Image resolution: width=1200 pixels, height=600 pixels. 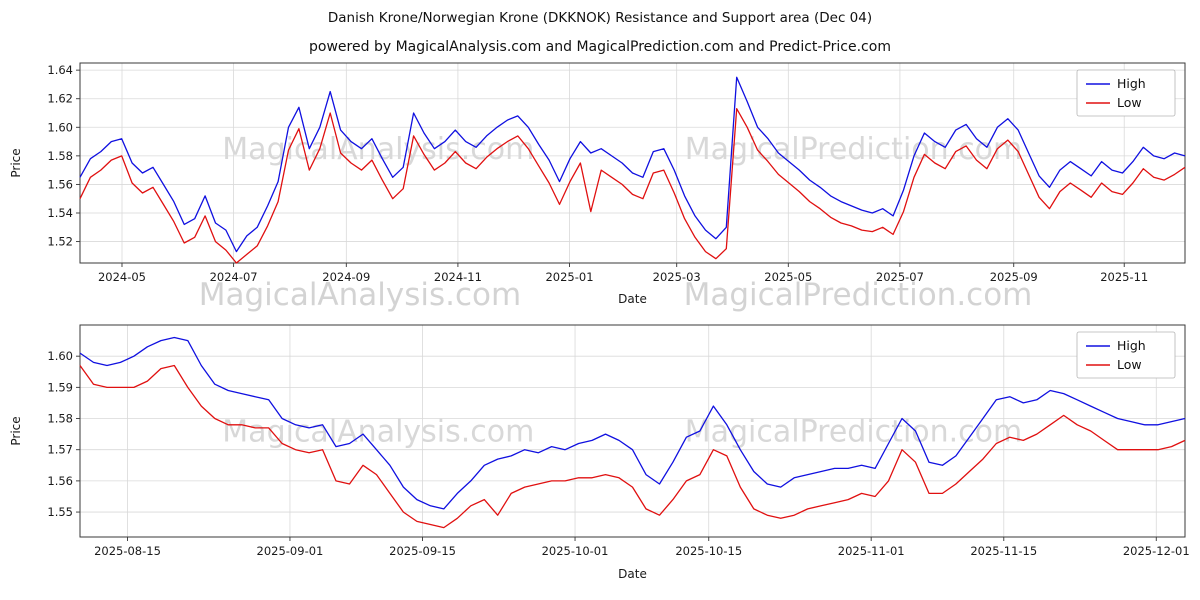 I want to click on x-tick-label: 2025-12-01, so click(x=1156, y=551).